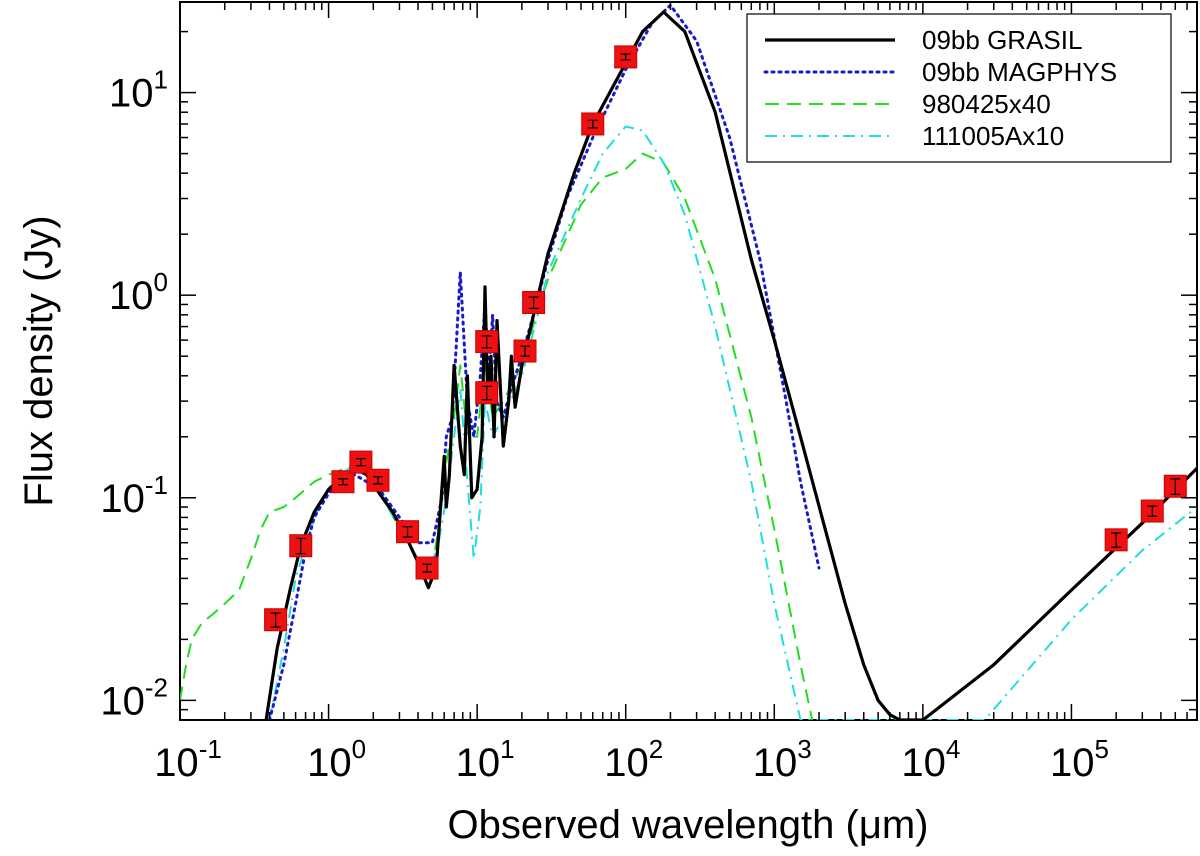 The width and height of the screenshot is (1200, 856). What do you see at coordinates (1101, 749) in the screenshot?
I see `tick-exponent: 5` at bounding box center [1101, 749].